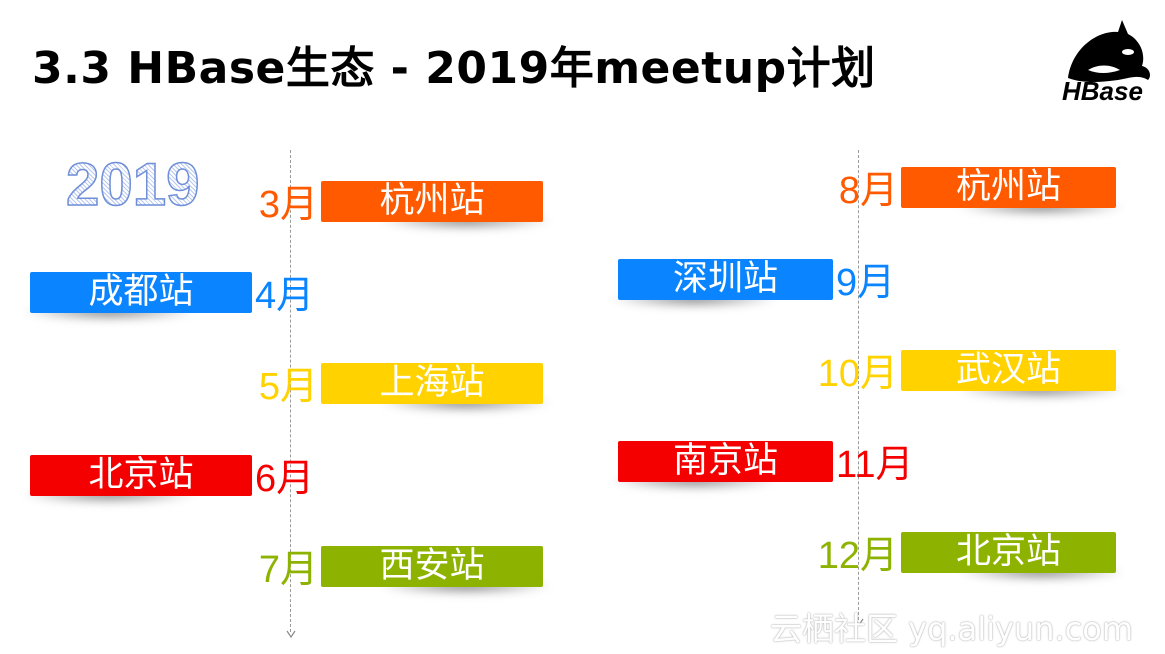 Image resolution: width=1165 pixels, height=654 pixels. I want to click on month-label: 9月, so click(866, 283).